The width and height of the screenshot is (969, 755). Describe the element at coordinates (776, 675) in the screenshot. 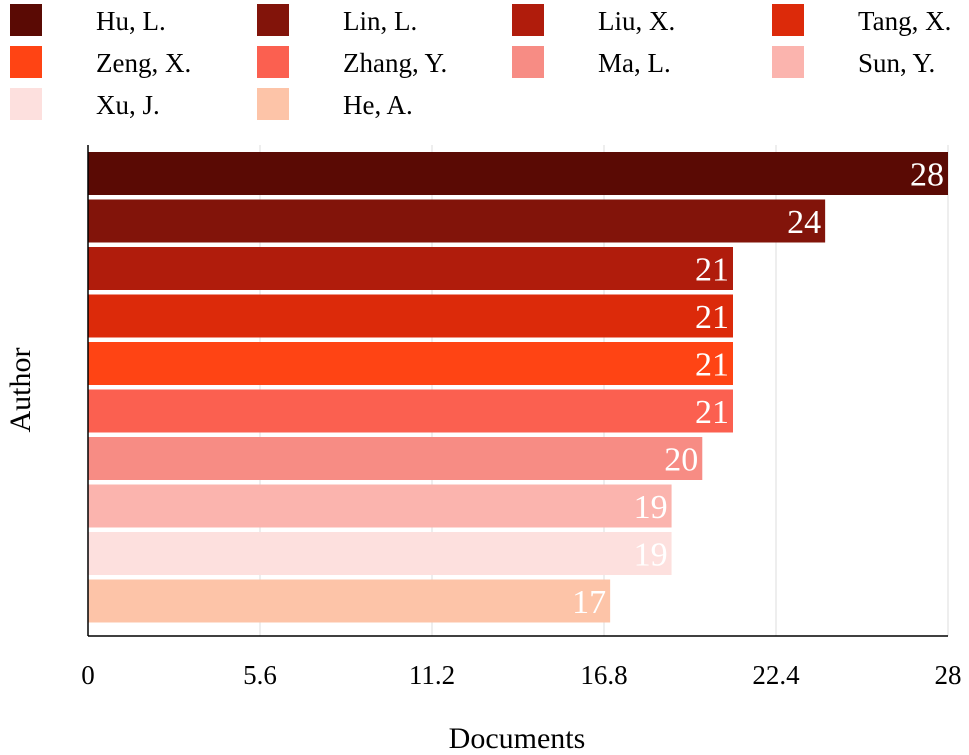

I see `x-tick-label: 22.4` at that location.